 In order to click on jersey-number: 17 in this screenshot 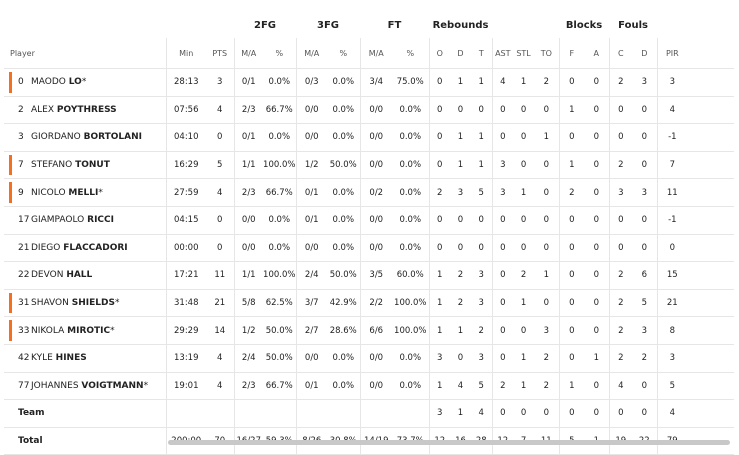, I will do `click(24, 220)`.